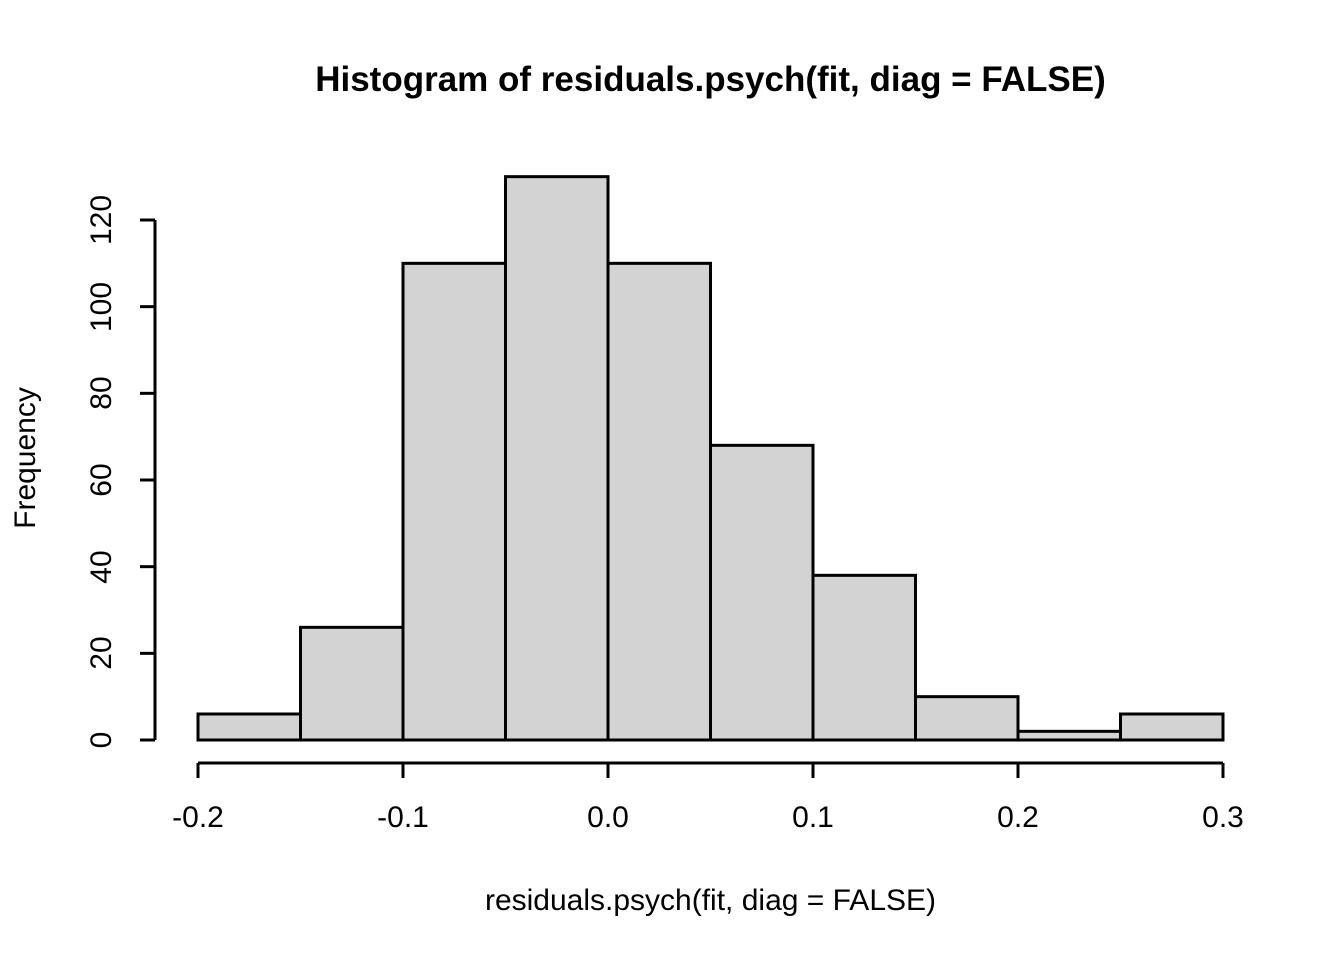  What do you see at coordinates (710, 900) in the screenshot?
I see `x-axis-title: residuals.psych(fit, diag = FALSE)` at bounding box center [710, 900].